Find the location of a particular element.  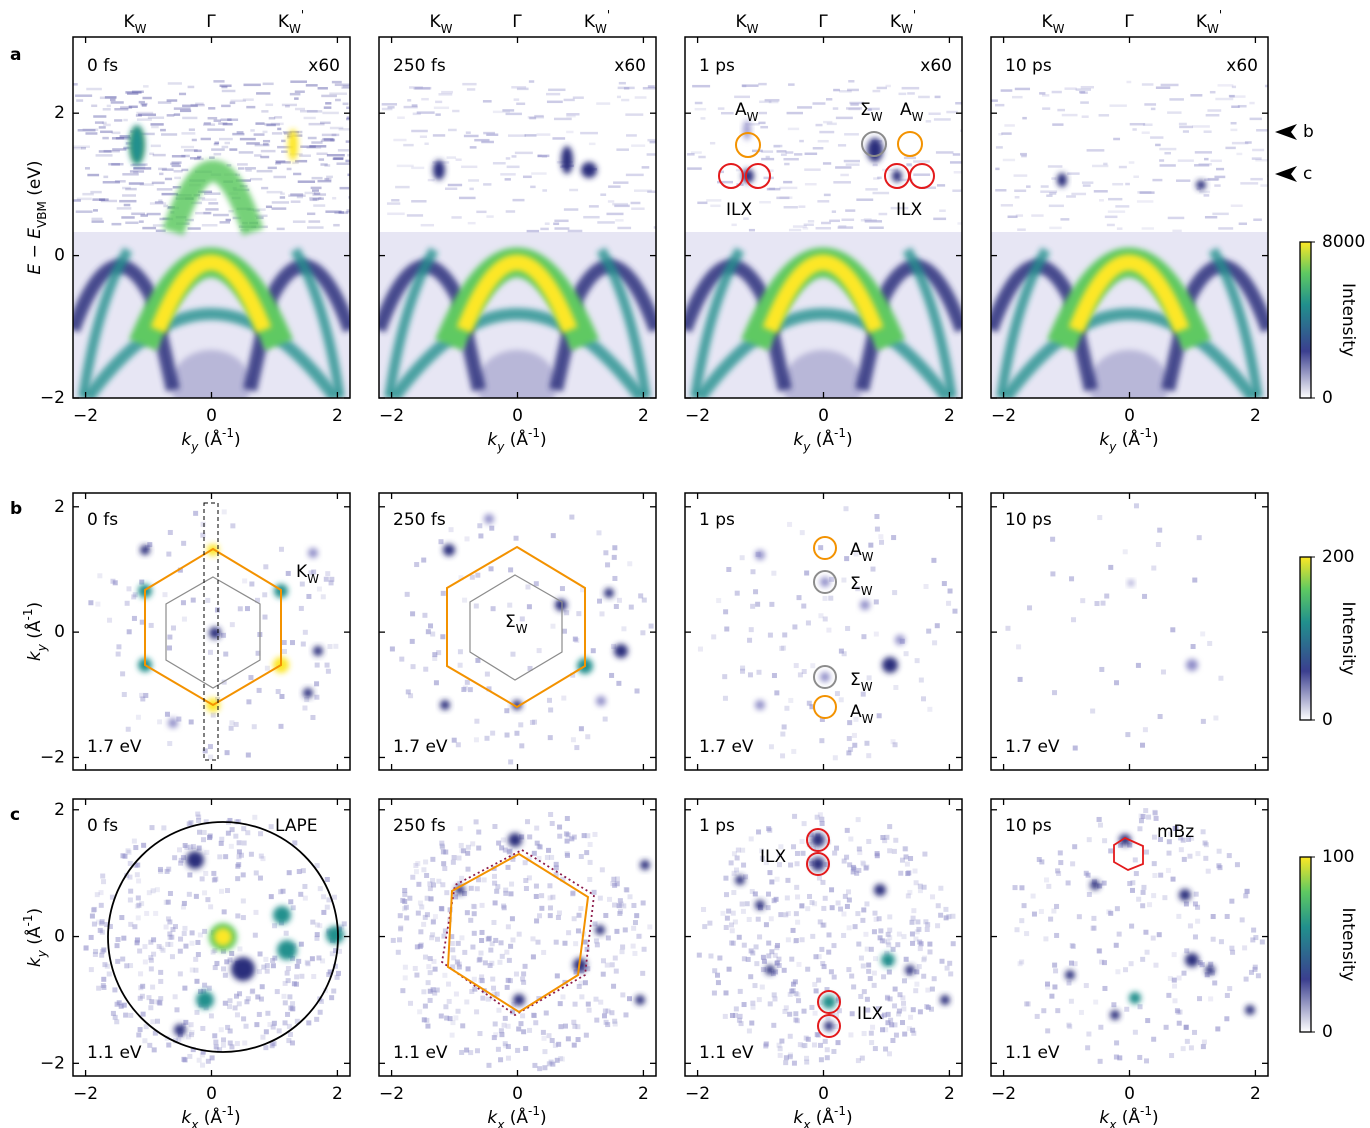

x-axis-label: ky (Å-1) is located at coordinates (1128, 440).